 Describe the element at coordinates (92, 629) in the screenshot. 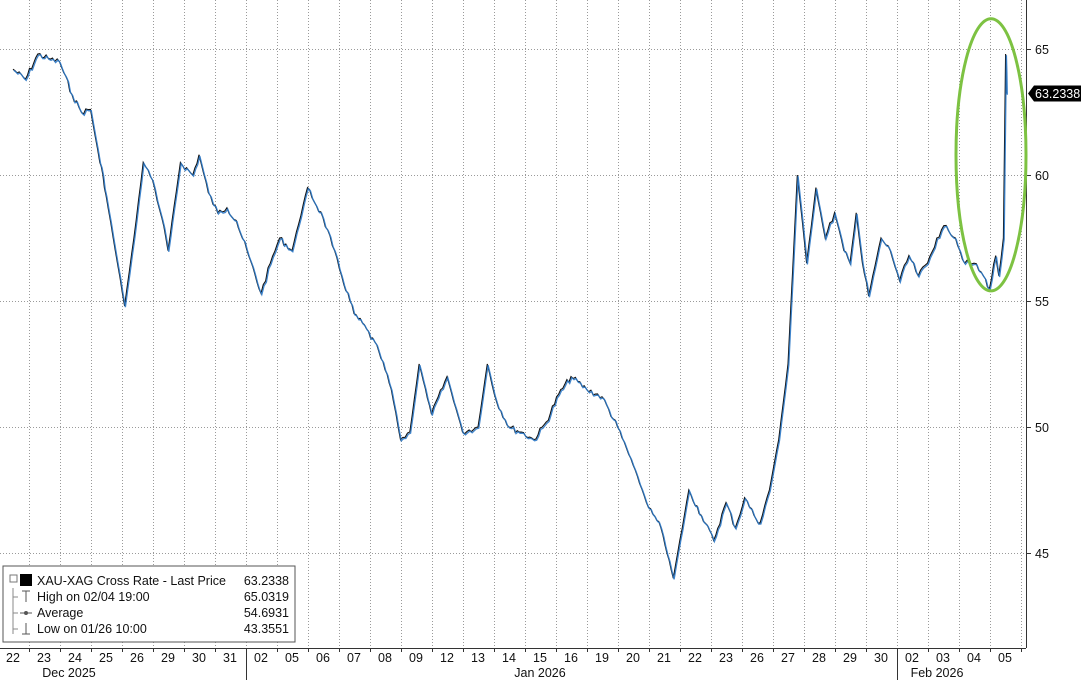

I see `legend-low-label: Low on 01/26 10:00` at that location.